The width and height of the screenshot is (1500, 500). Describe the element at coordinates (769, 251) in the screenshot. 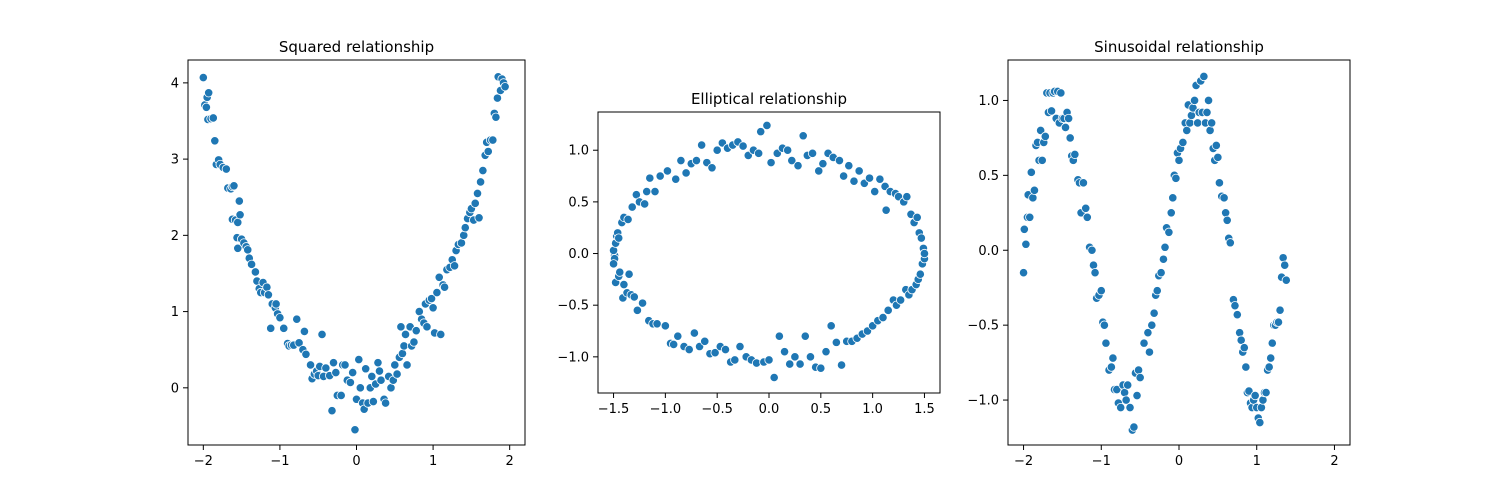

I see `data-points` at that location.